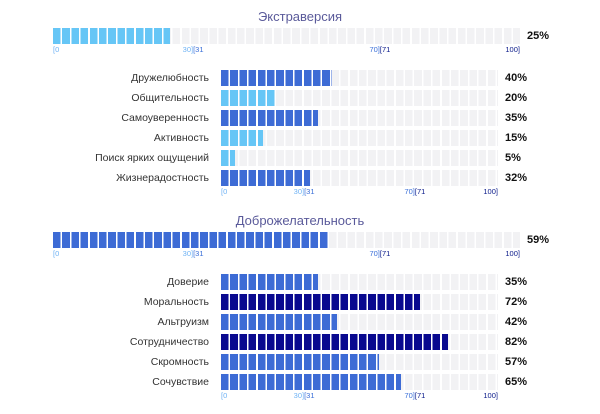 Image resolution: width=600 pixels, height=414 pixels. I want to click on facet-label: Моральность, so click(176, 302).